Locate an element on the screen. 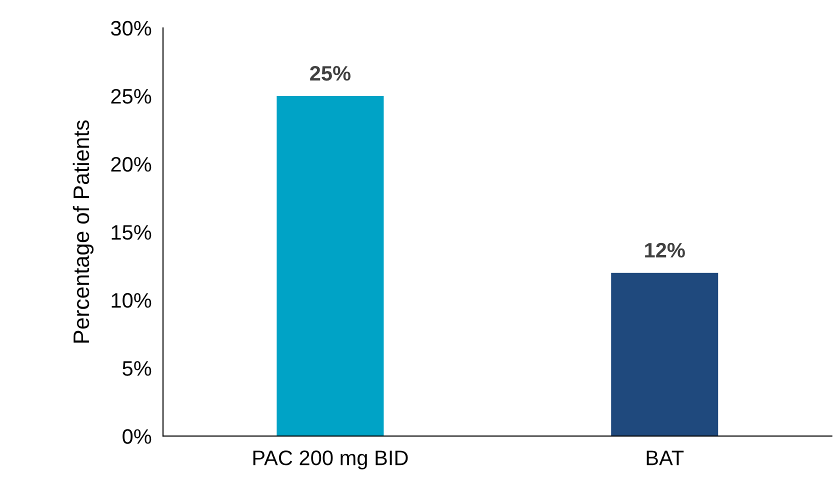 This screenshot has height=490, width=836. data-label: 25% is located at coordinates (330, 73).